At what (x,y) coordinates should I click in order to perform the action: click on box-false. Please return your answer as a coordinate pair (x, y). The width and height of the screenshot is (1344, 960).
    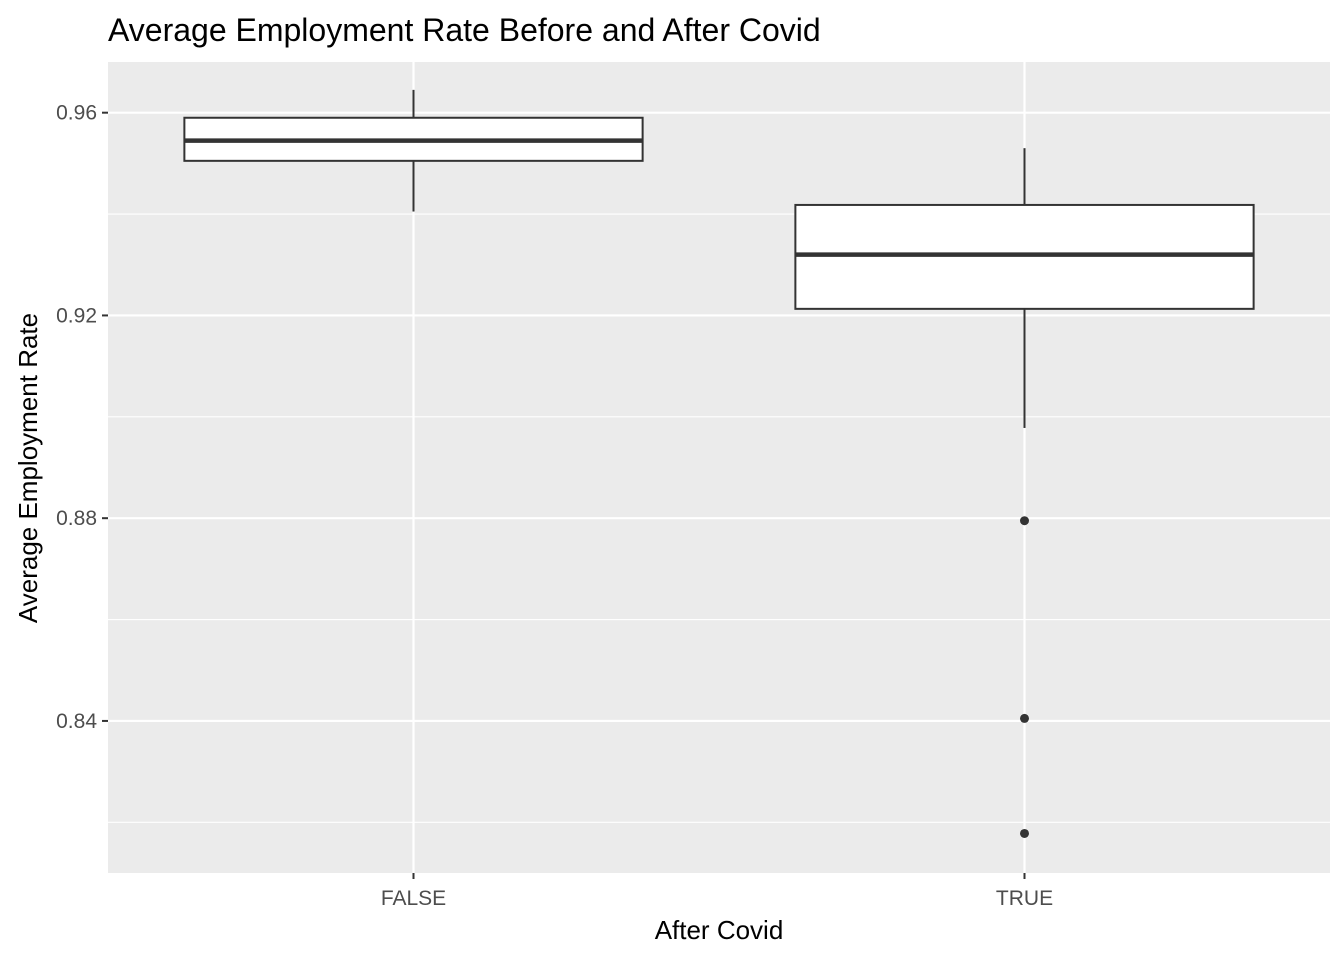
    Looking at the image, I should click on (413, 150).